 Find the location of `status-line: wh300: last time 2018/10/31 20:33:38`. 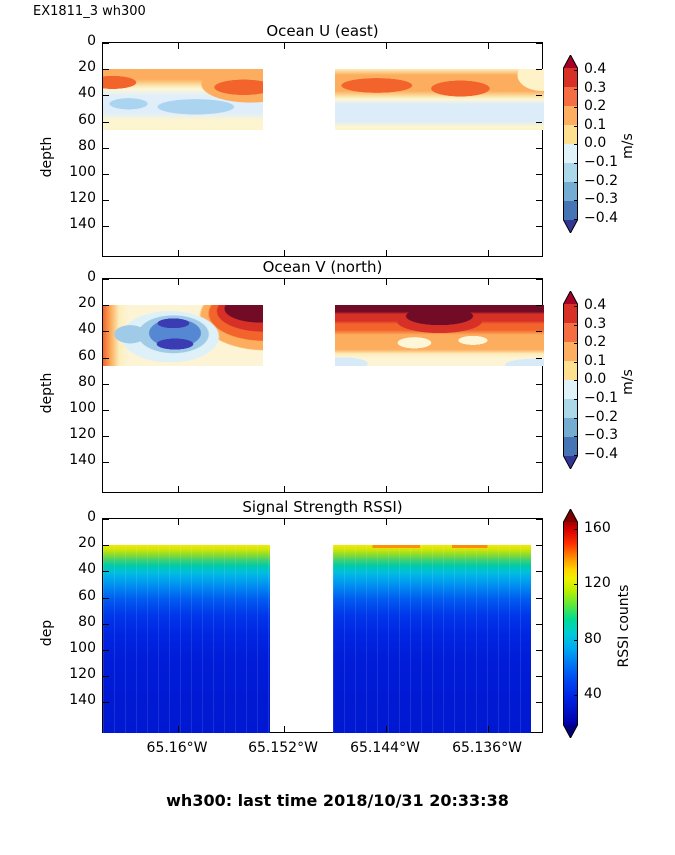

status-line: wh300: last time 2018/10/31 20:33:38 is located at coordinates (337, 800).